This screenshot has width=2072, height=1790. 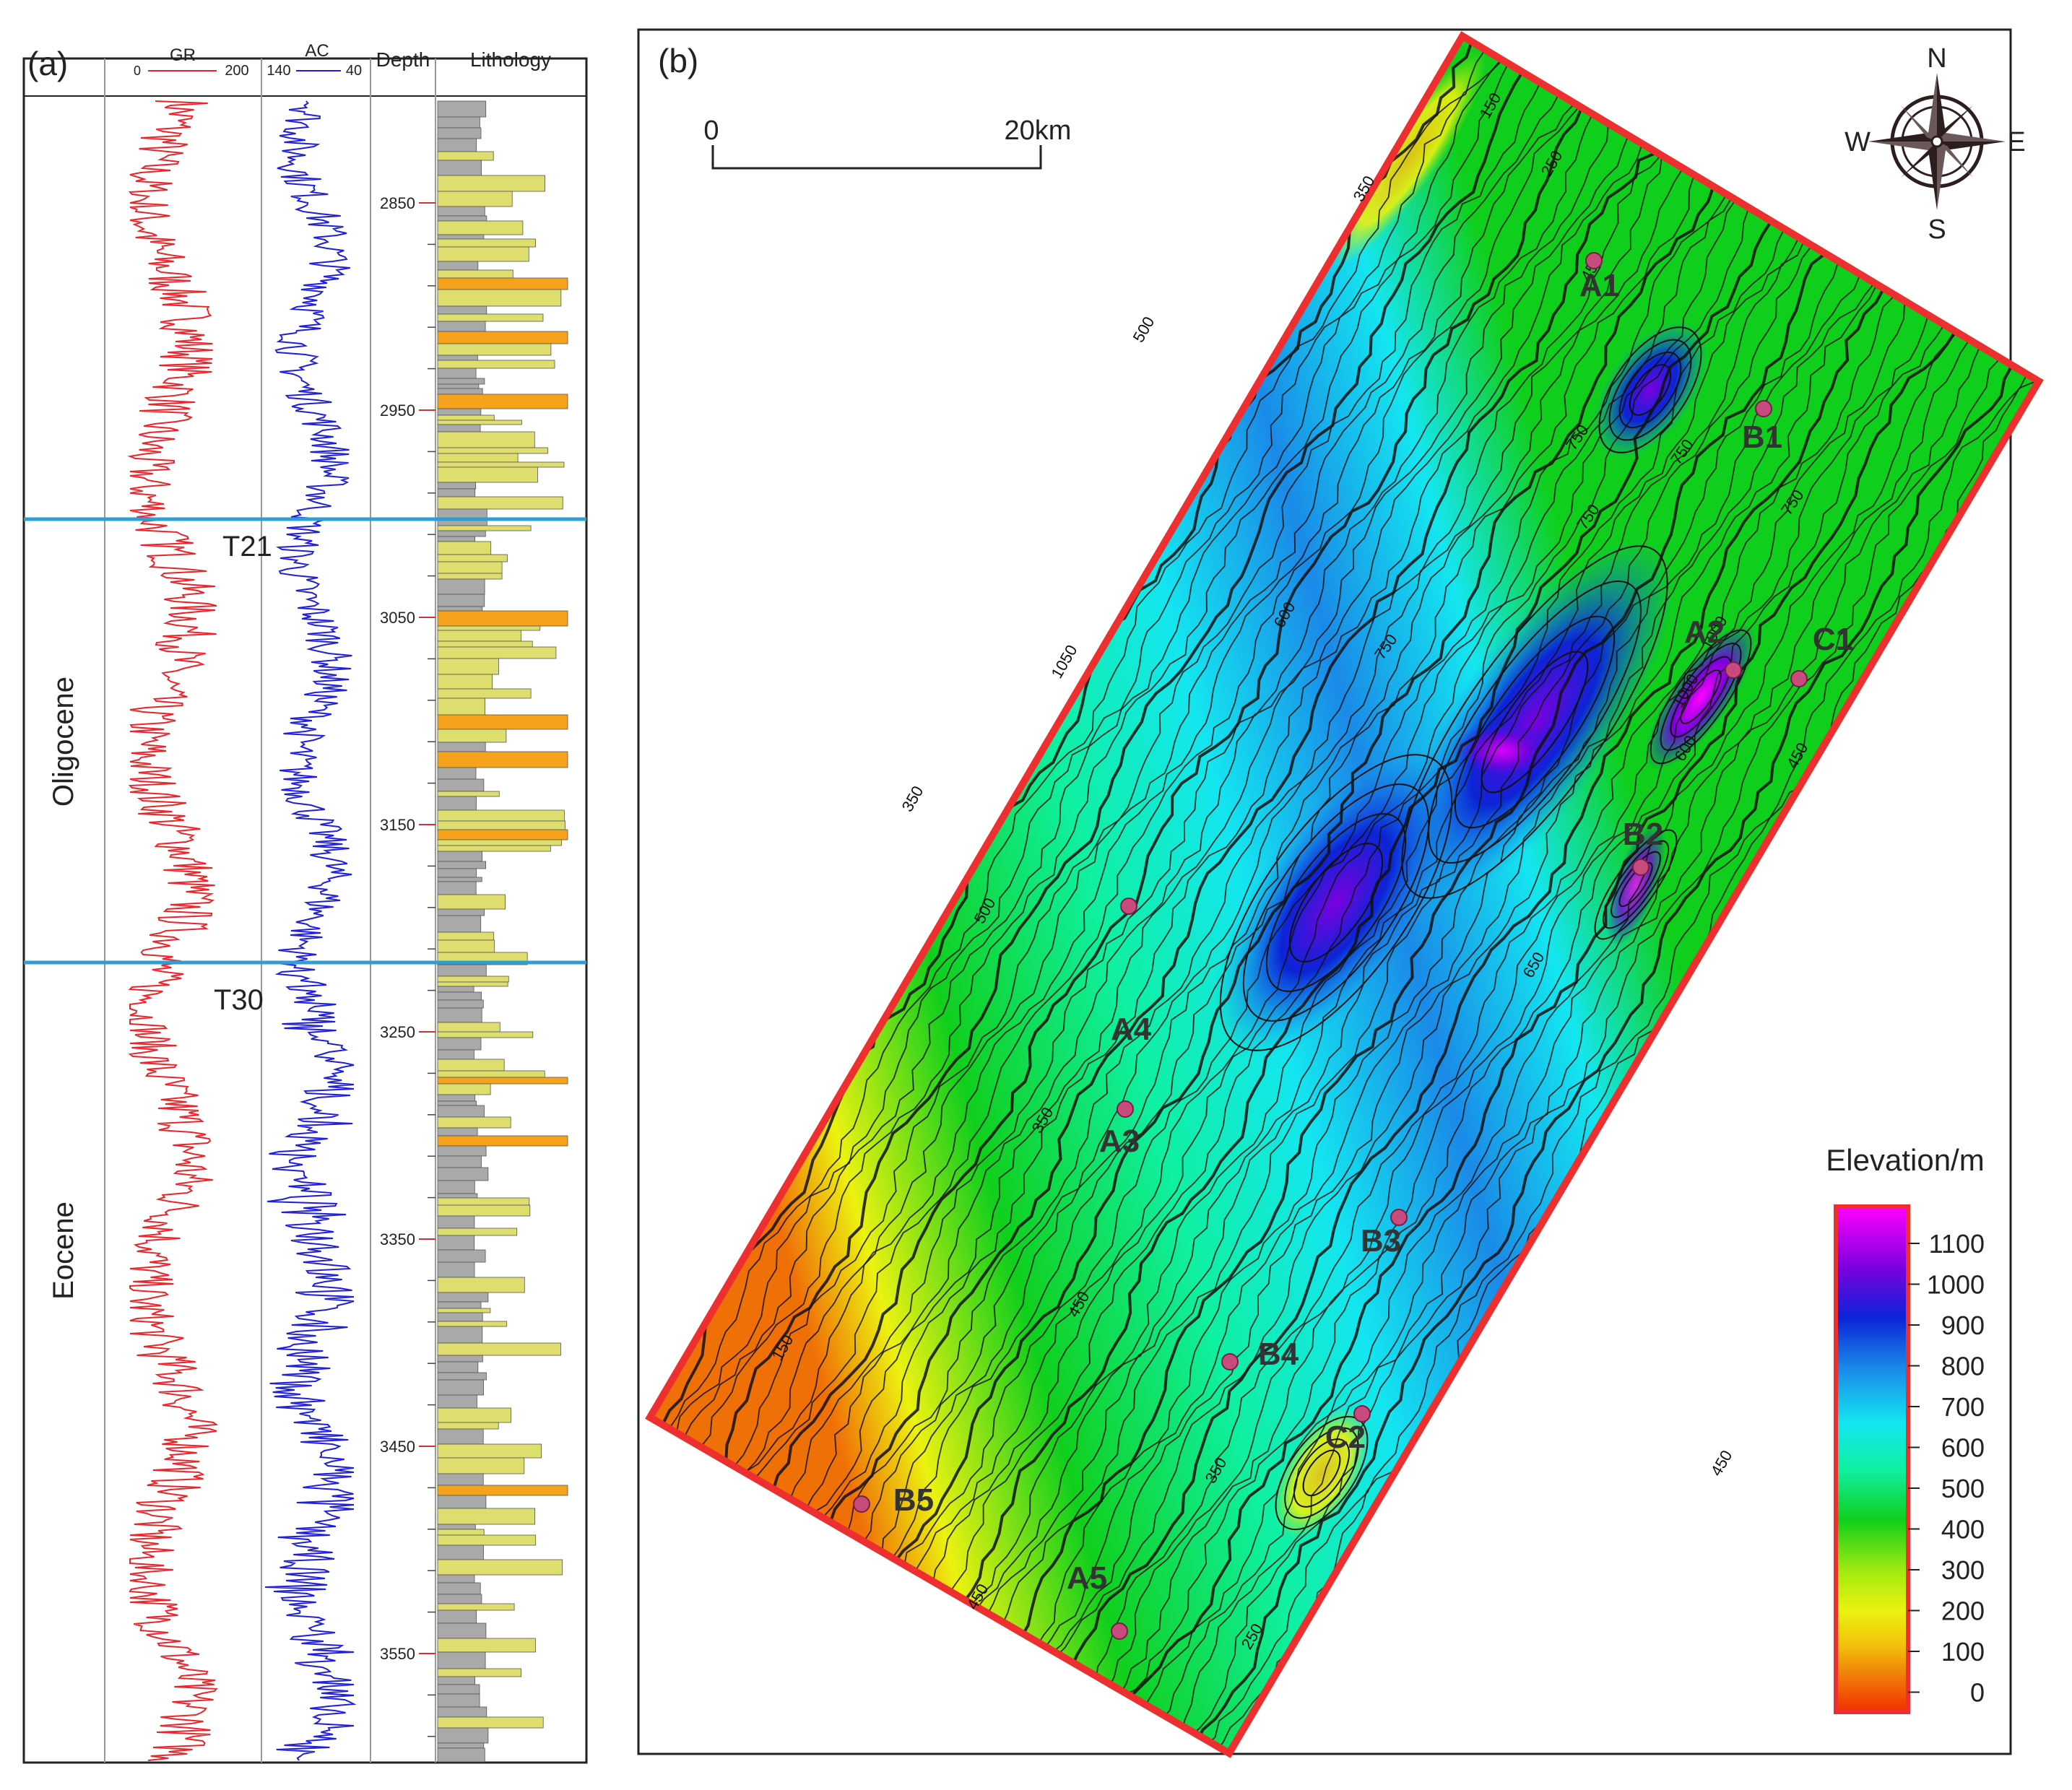 I want to click on well-label: B5, so click(x=914, y=1500).